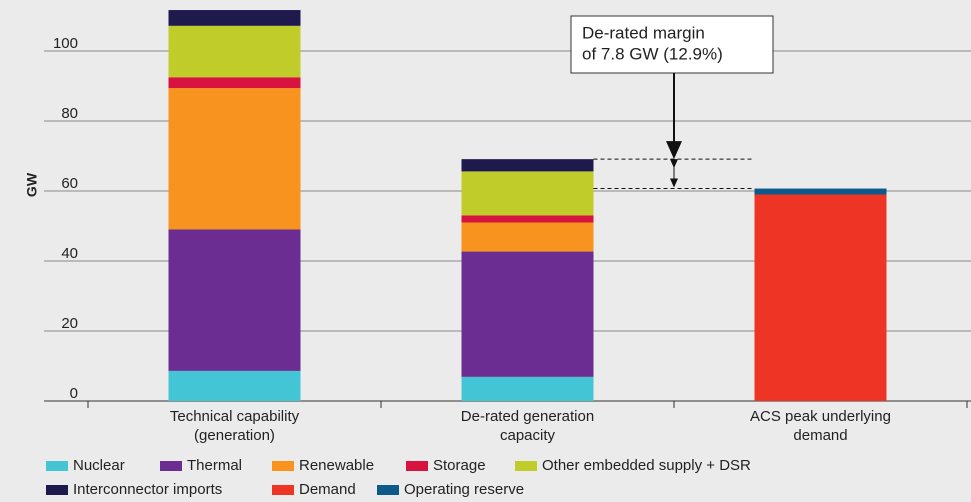  Describe the element at coordinates (820, 416) in the screenshot. I see `x-tick-label: ACS peak underlying` at that location.